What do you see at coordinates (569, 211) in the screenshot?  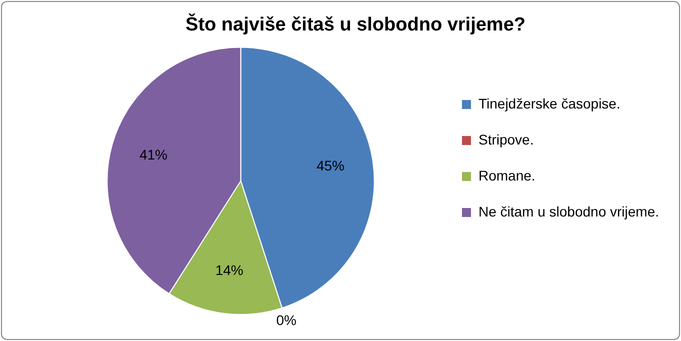 I see `legend-label: Ne čitam u slobodno vrijeme.` at bounding box center [569, 211].